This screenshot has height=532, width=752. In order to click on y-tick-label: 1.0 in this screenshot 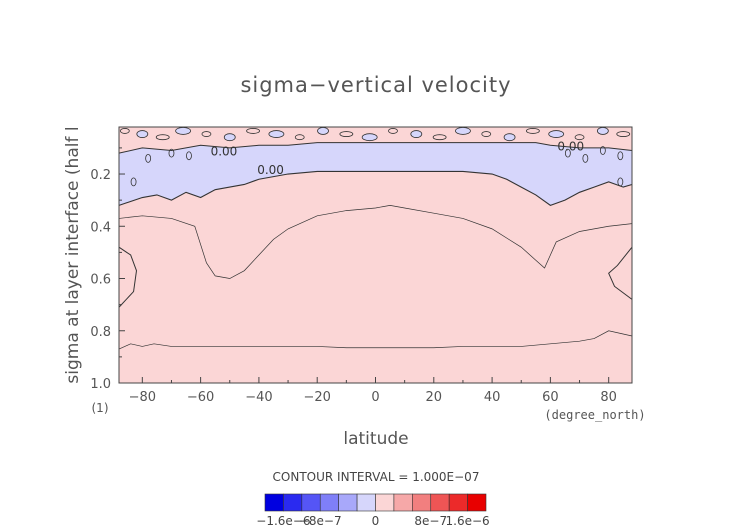, I will do `click(100, 384)`.